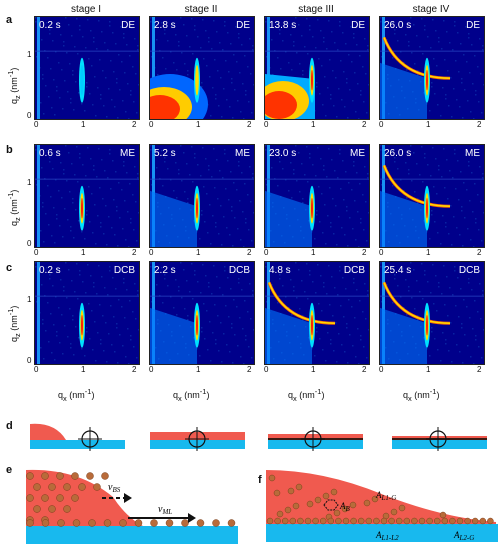 This screenshot has width=504, height=550. Describe the element at coordinates (317, 196) in the screenshot. I see `scatter-panel-b-3: 23.0 s ME` at that location.